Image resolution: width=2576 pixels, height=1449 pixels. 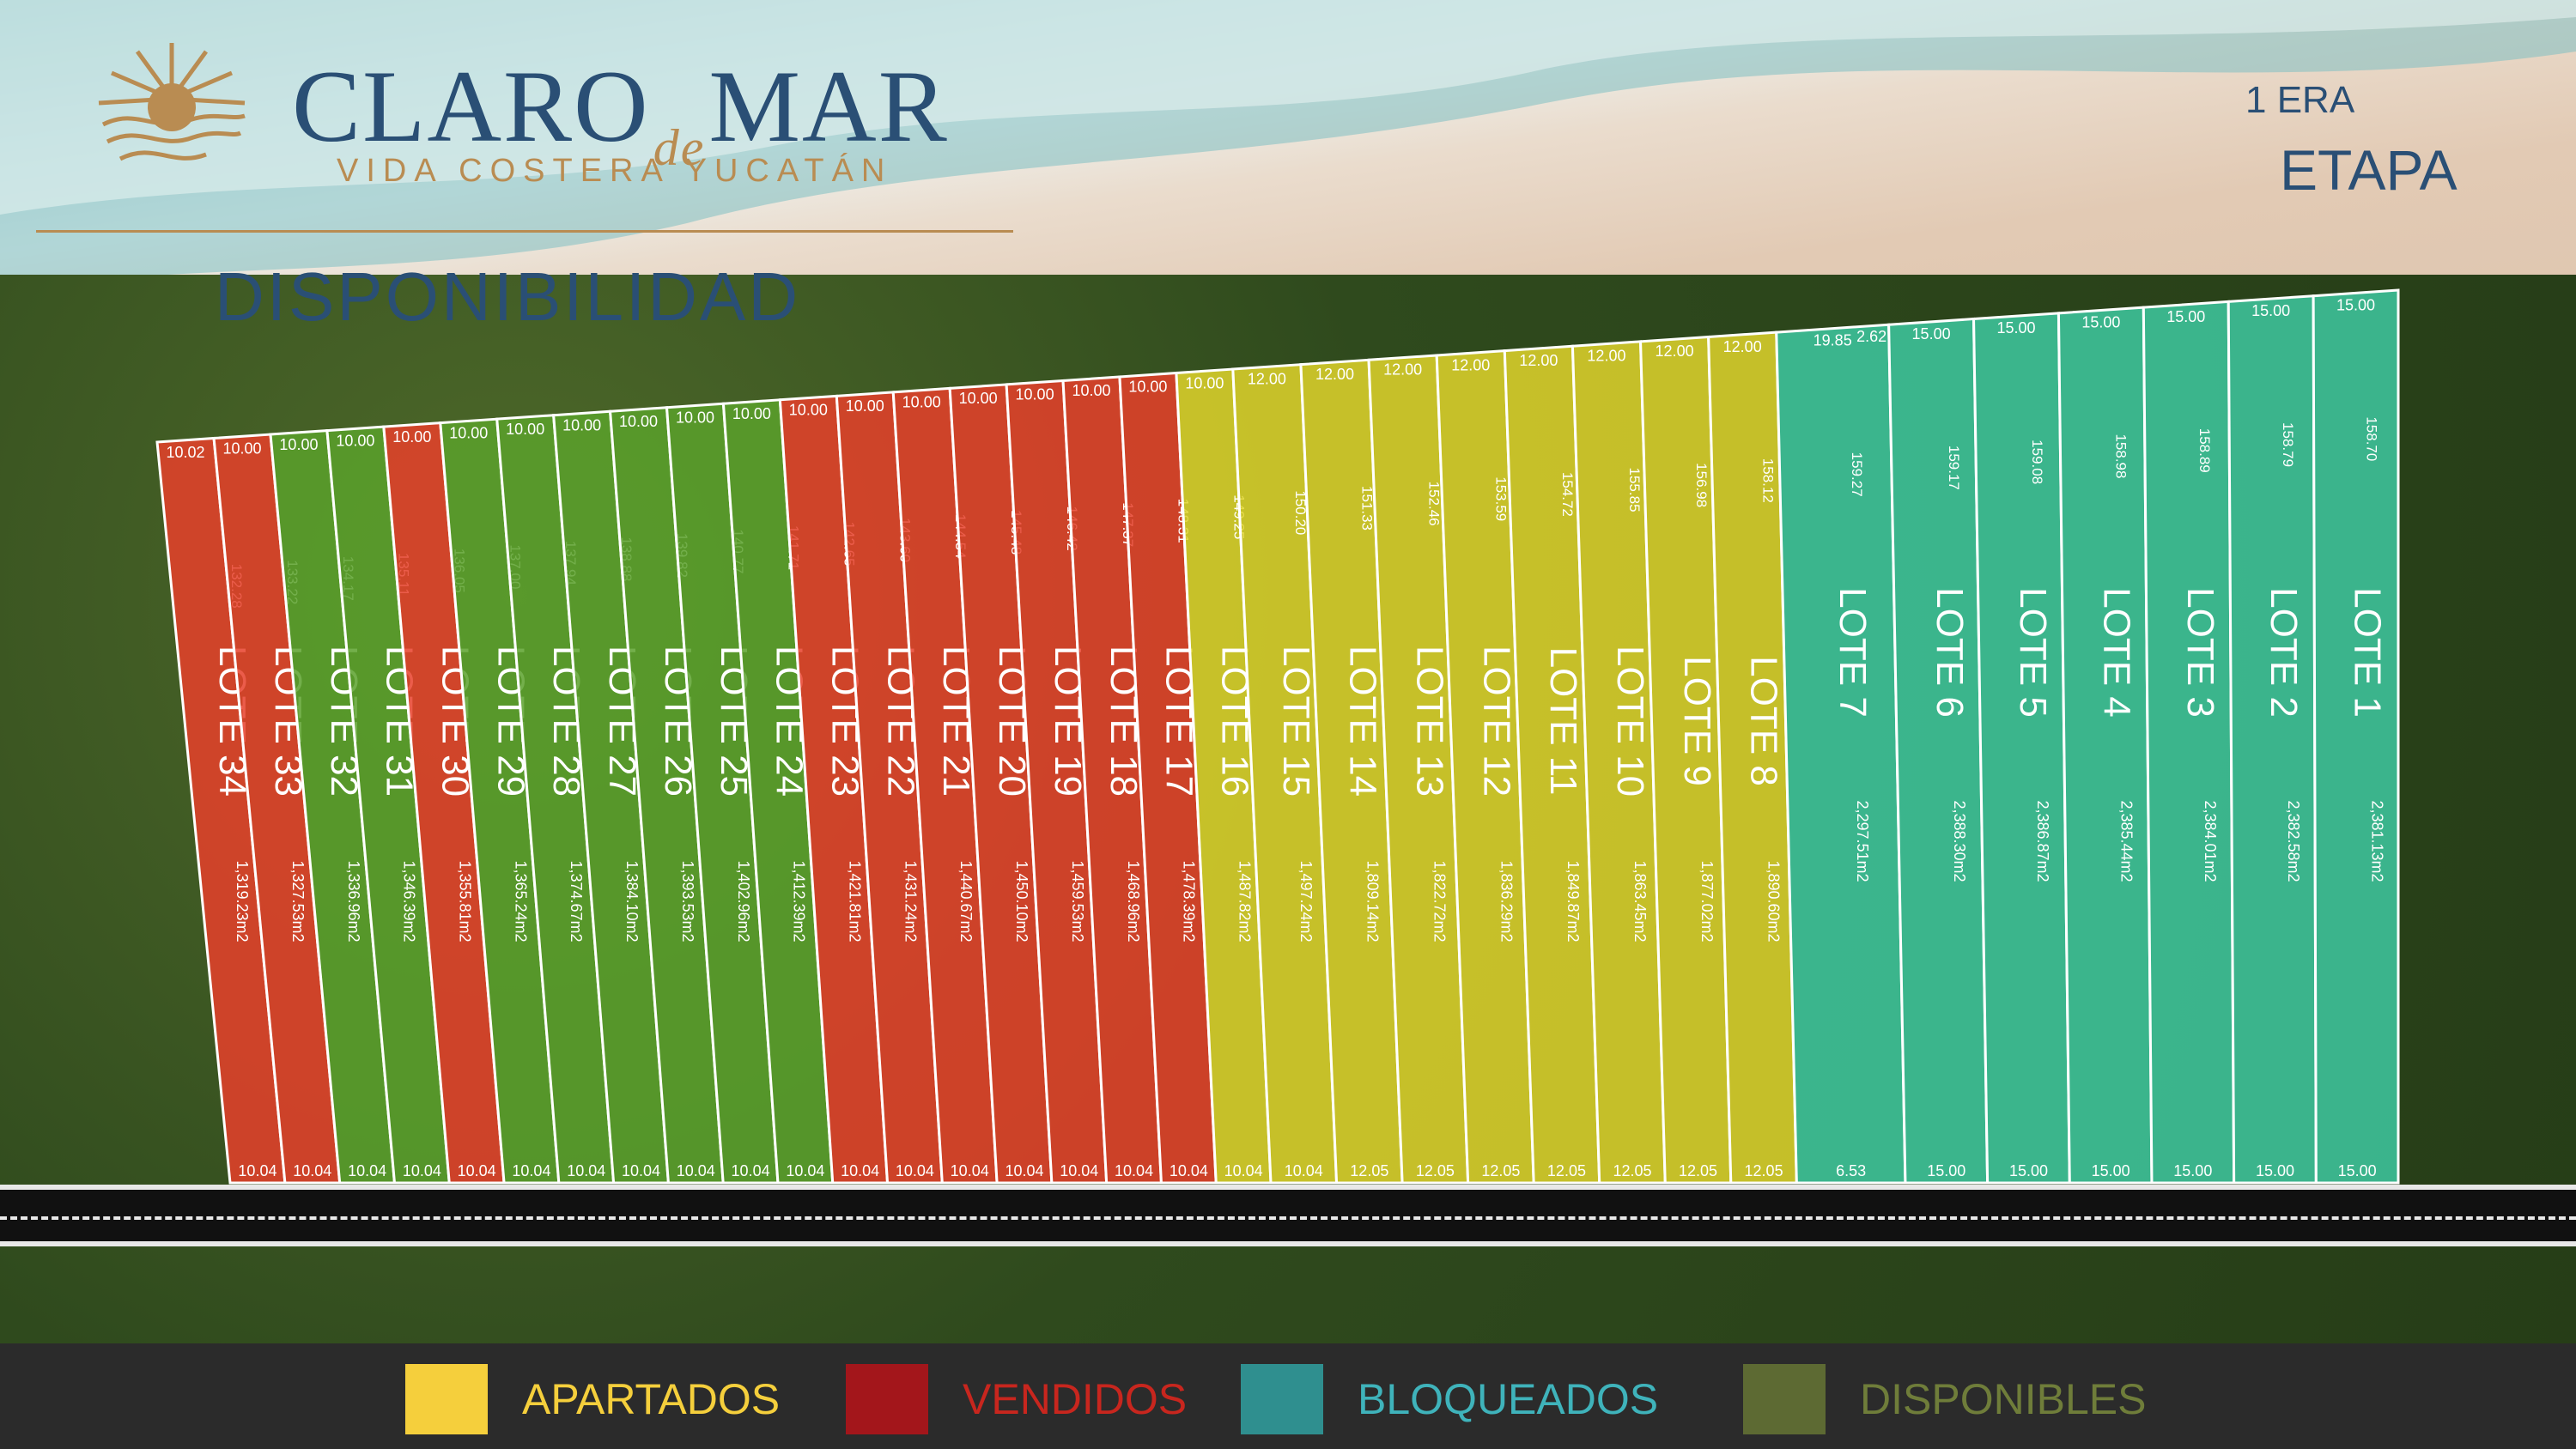 What do you see at coordinates (1634, 490) in the screenshot?
I see `lot-depth-label: 155.85` at bounding box center [1634, 490].